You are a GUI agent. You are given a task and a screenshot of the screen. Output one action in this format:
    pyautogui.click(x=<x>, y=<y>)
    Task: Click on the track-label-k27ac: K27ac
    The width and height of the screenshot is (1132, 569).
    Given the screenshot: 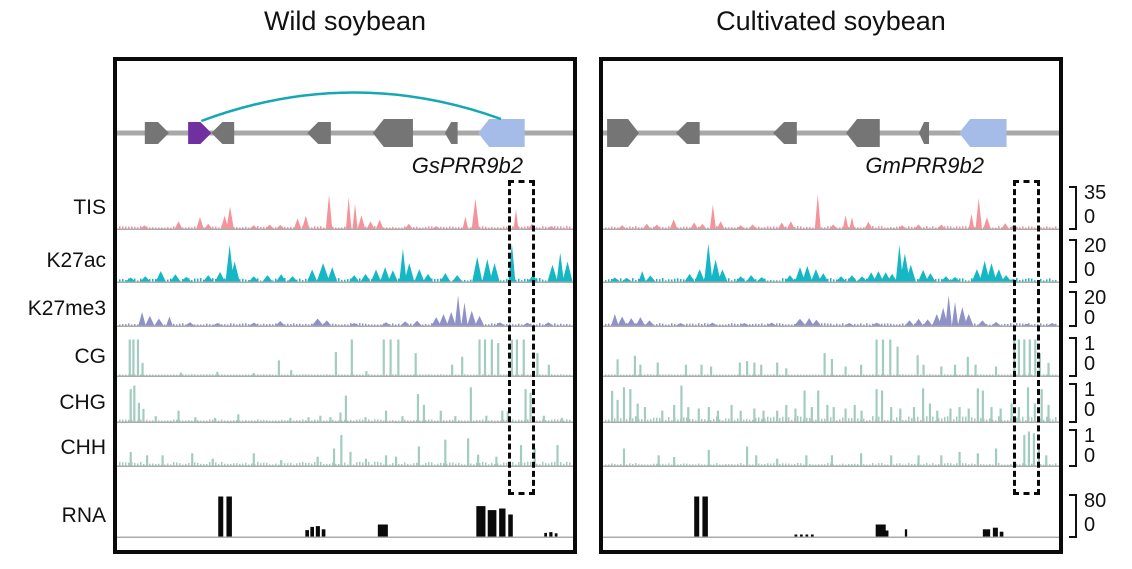 What is the action you would take?
    pyautogui.click(x=76, y=260)
    